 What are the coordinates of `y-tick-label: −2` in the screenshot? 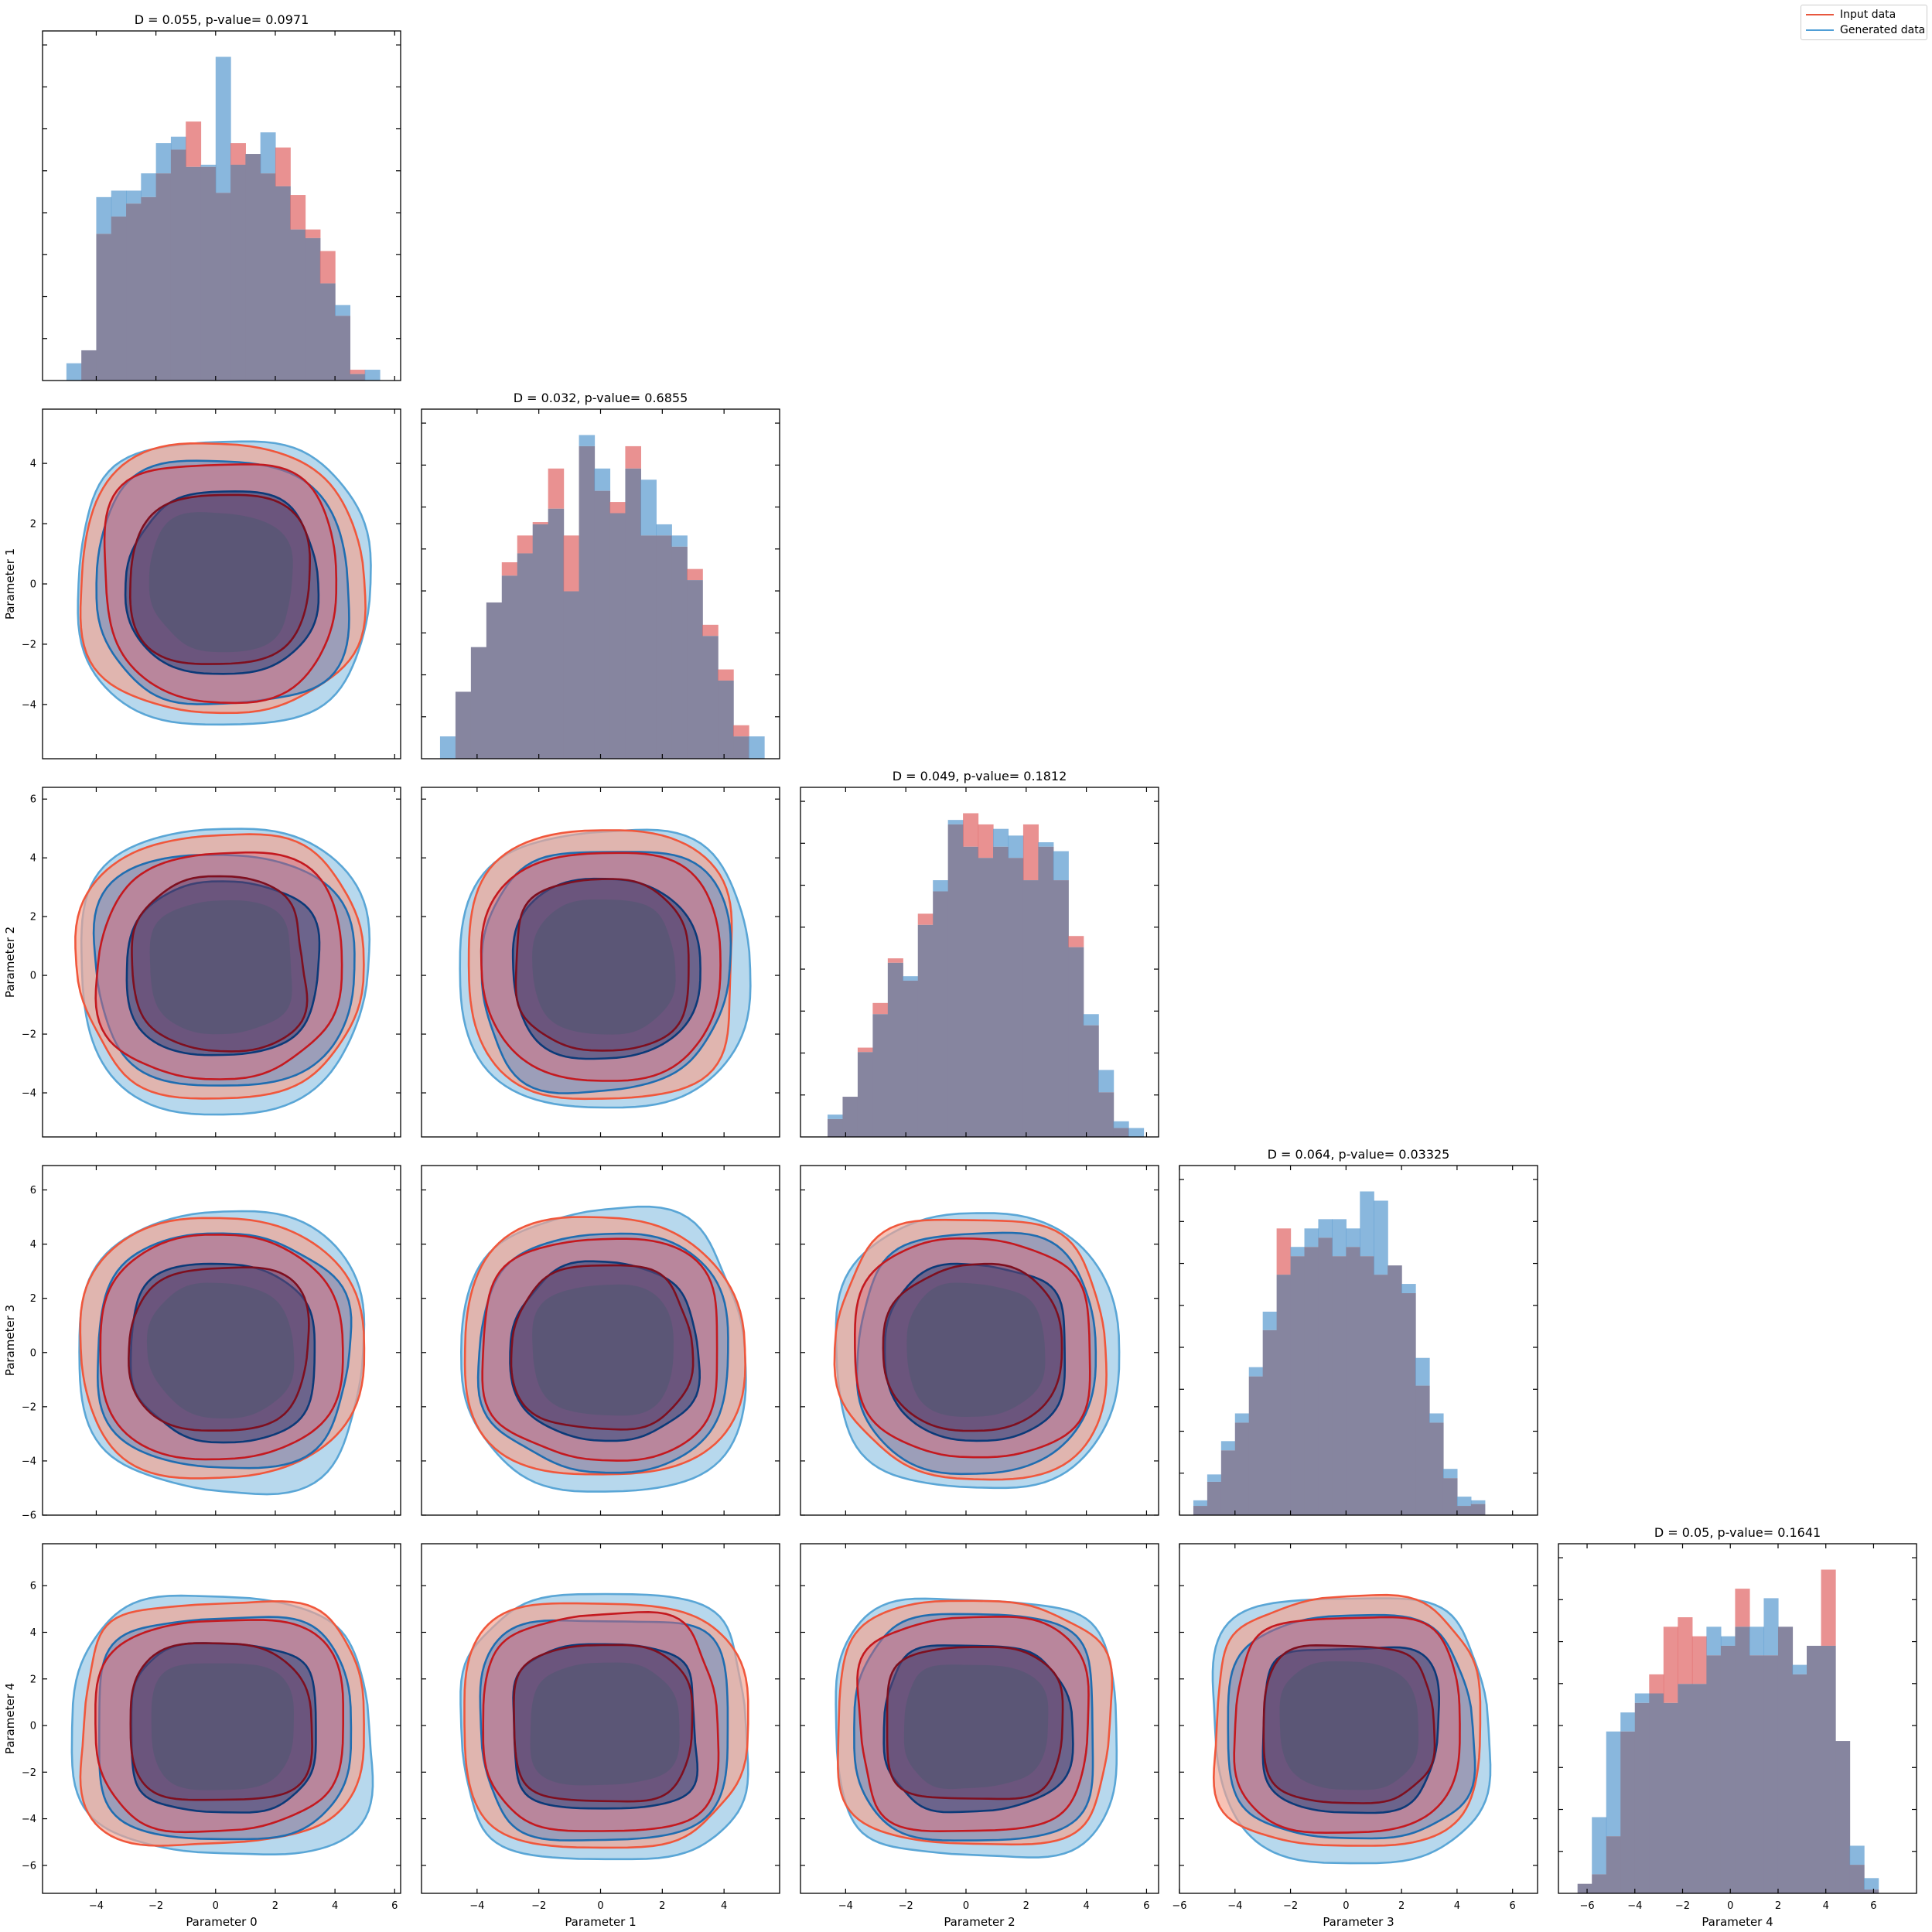 It's located at (29, 1407).